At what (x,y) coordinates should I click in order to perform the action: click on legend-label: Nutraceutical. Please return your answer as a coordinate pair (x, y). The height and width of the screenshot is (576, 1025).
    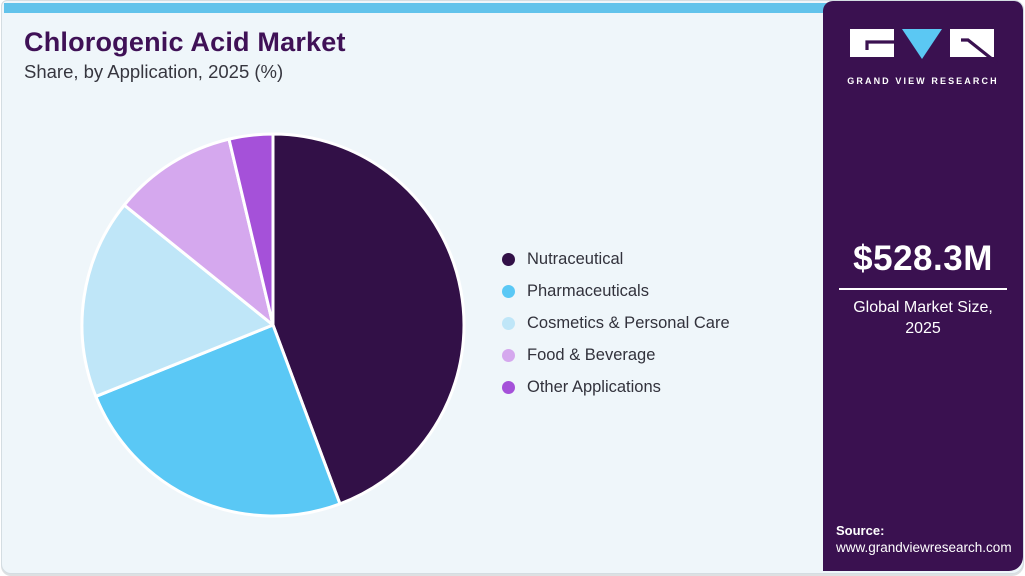
    Looking at the image, I should click on (575, 258).